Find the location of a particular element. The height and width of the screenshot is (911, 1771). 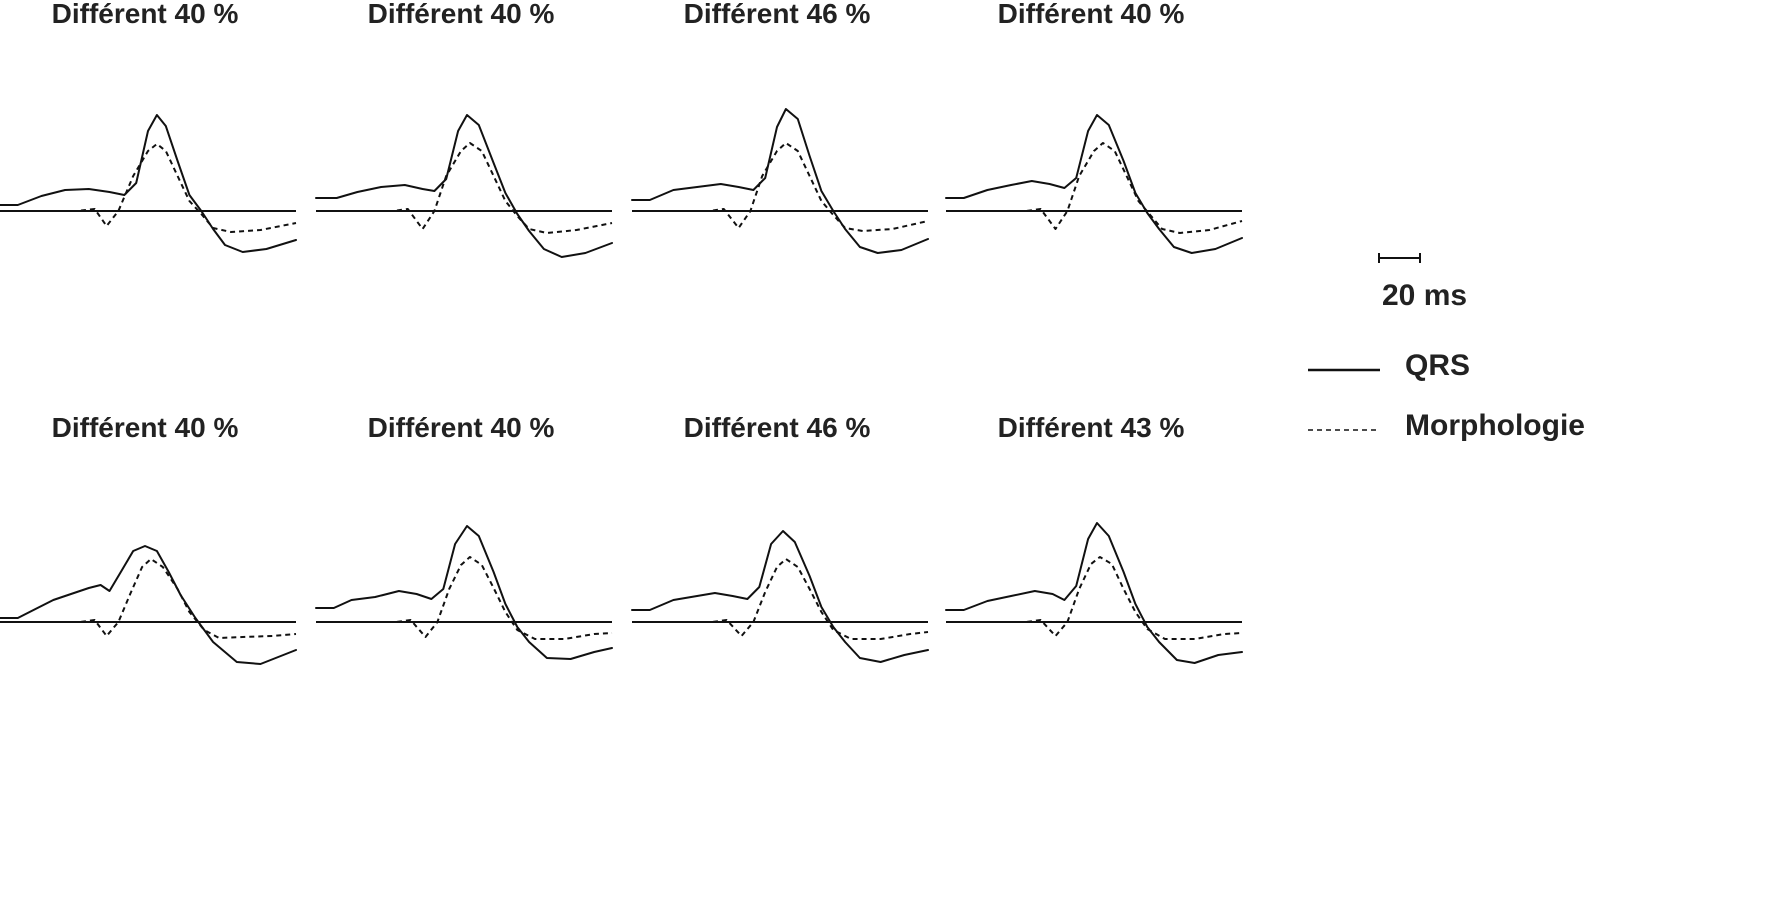

legend-label-morphology: Morphologie is located at coordinates (1495, 425).